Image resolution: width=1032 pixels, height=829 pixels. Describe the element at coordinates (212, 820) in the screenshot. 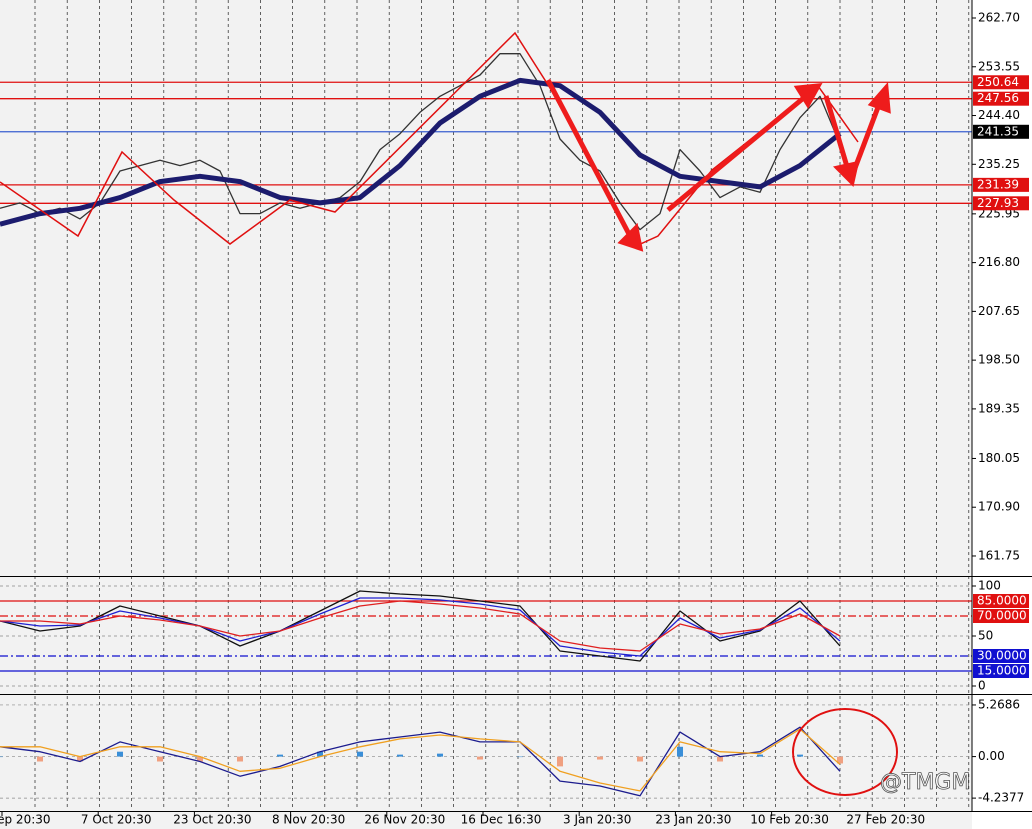

I see `x-tick-label: 23 Oct 20:30` at that location.